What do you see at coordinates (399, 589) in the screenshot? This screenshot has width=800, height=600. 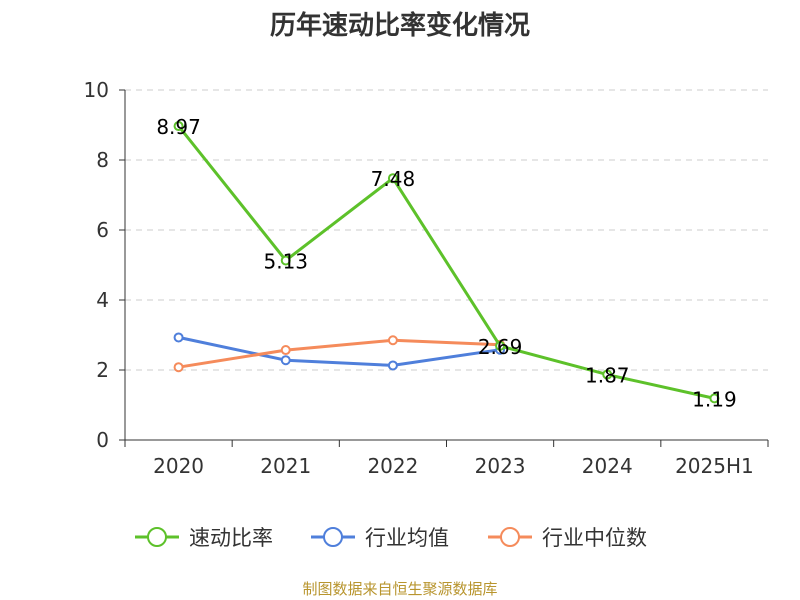 I see `source-note: 制图数据来自恒生聚源数据库` at bounding box center [399, 589].